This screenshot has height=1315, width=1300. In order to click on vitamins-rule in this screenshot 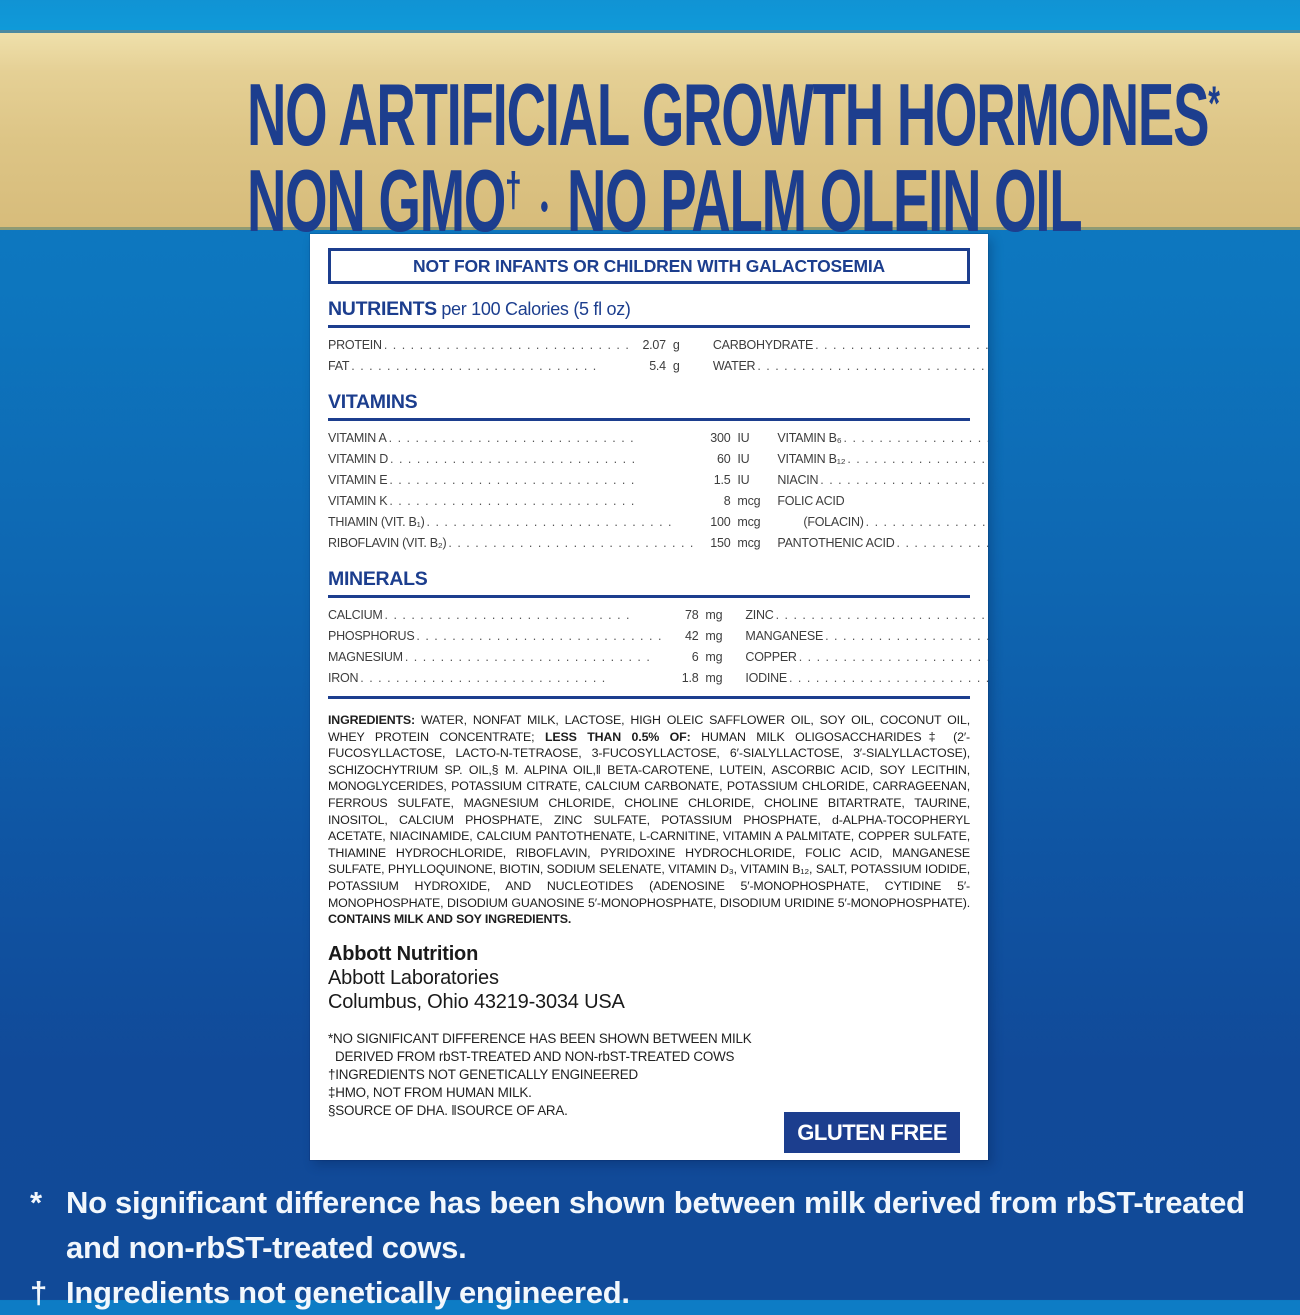, I will do `click(649, 419)`.